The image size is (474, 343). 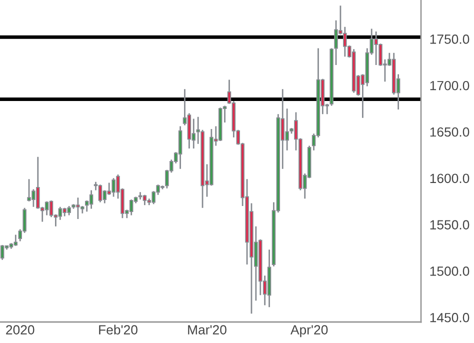 I want to click on x-tick-label: Apr'20, so click(x=309, y=331).